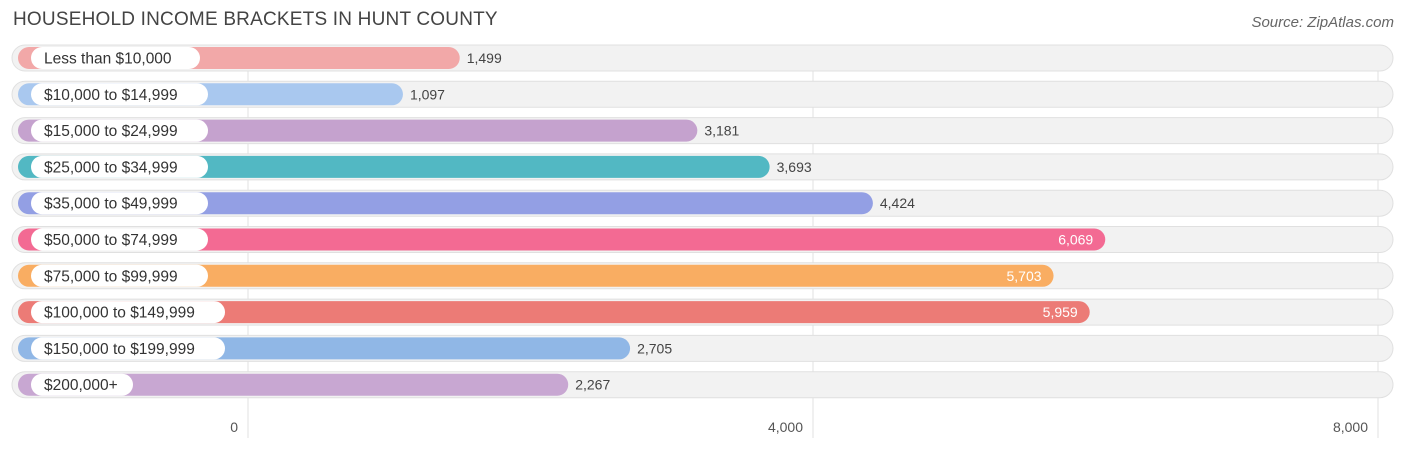 Image resolution: width=1406 pixels, height=449 pixels. Describe the element at coordinates (702, 58) in the screenshot. I see `bar-row: Less than $10,000 1,499` at that location.